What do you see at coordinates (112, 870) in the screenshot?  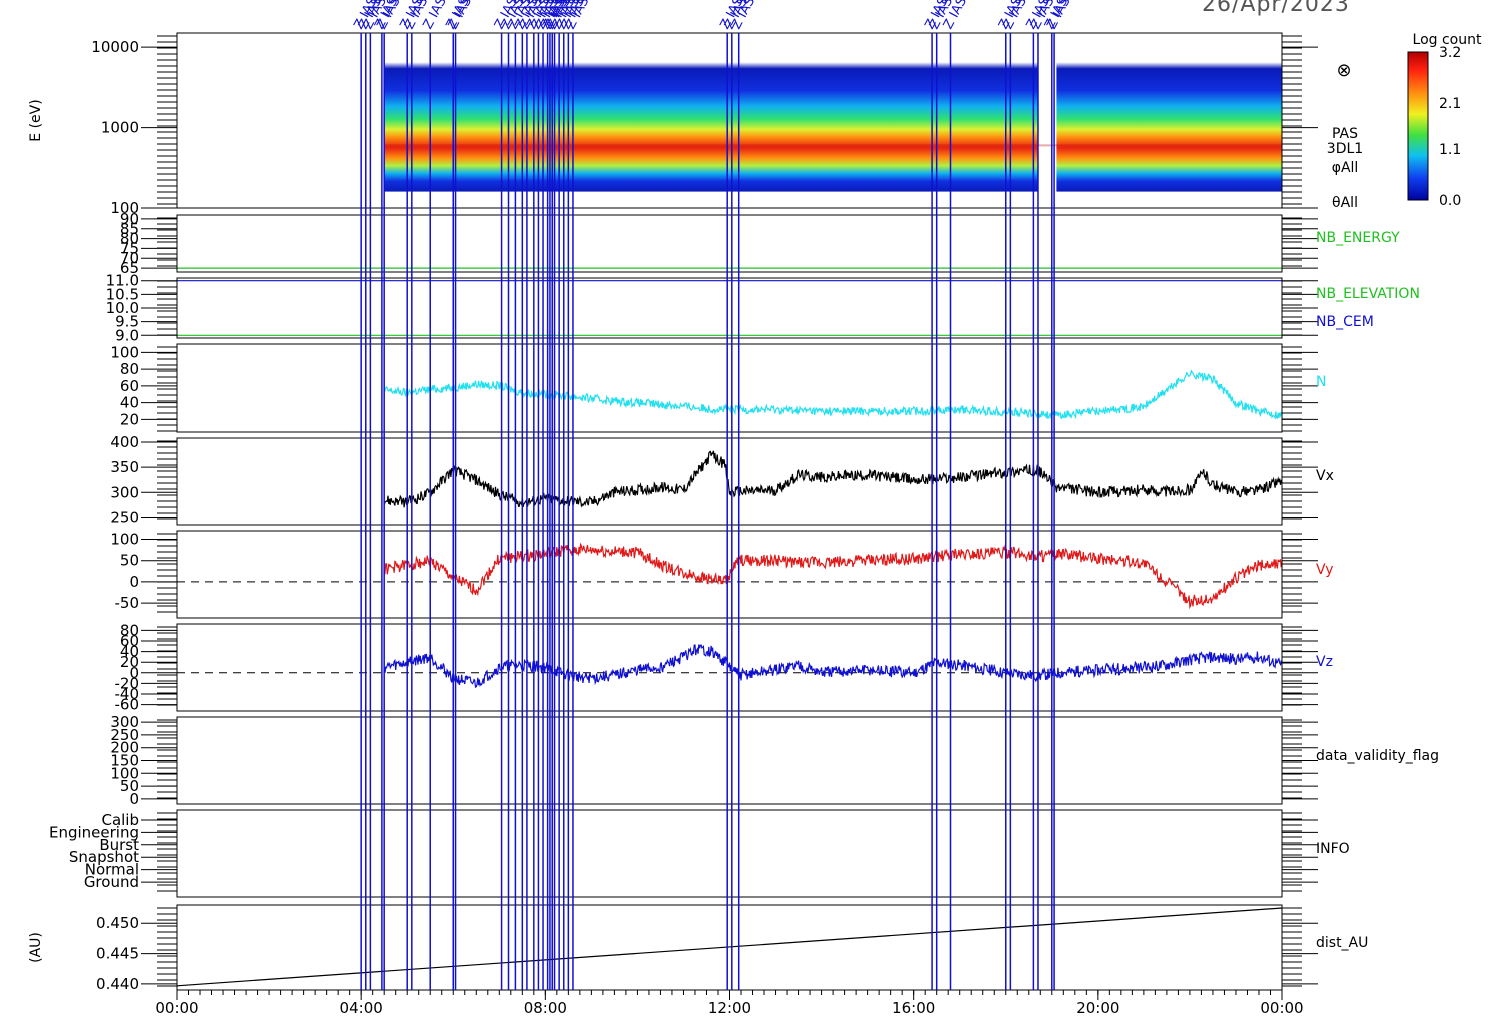 I see `y-tick-label: Normal` at bounding box center [112, 870].